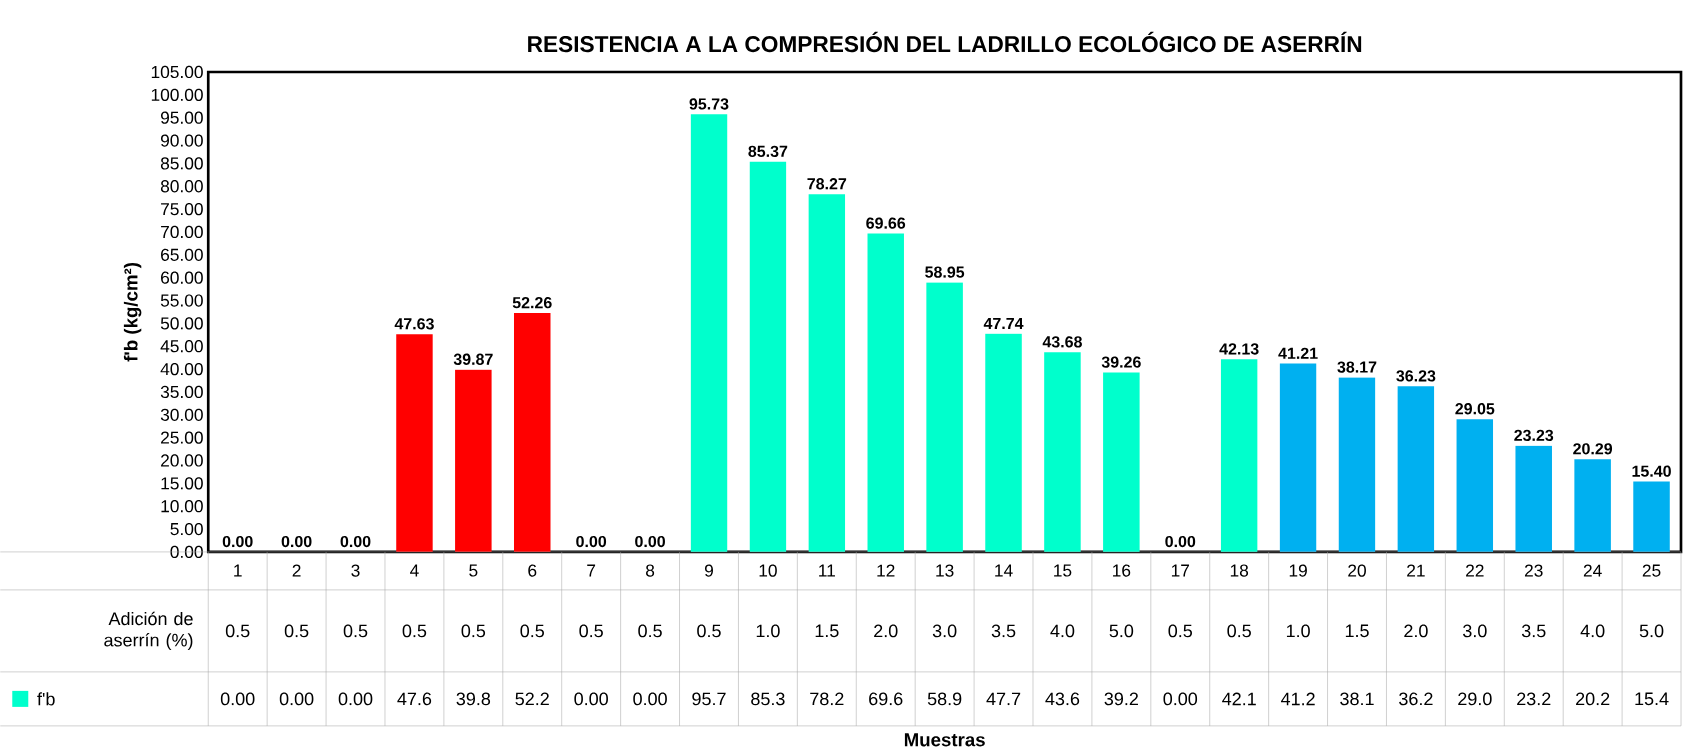  I want to click on y-tick-label: 95.00, so click(181, 117).